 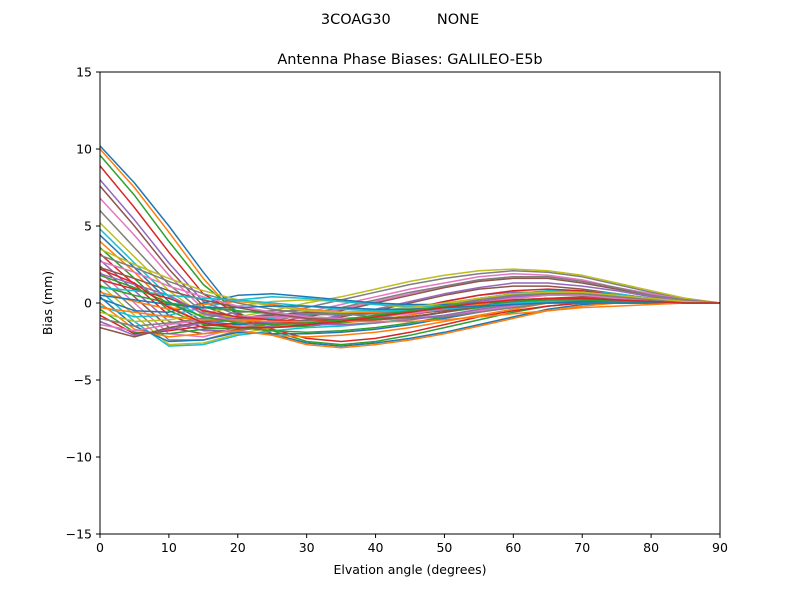 What do you see at coordinates (88, 226) in the screenshot?
I see `y-tick-label: 5` at bounding box center [88, 226].